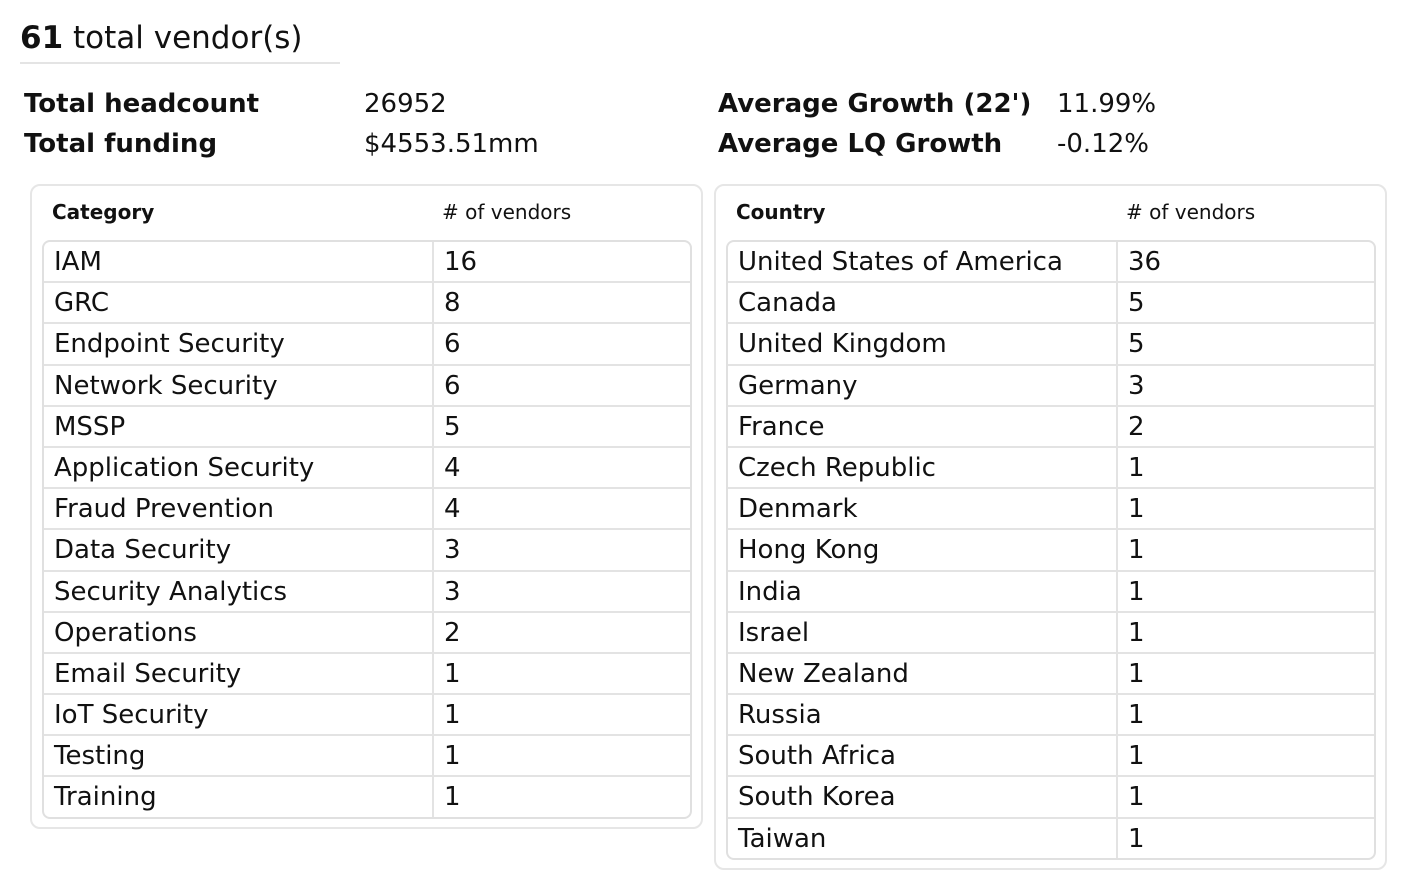  What do you see at coordinates (1103, 144) in the screenshot?
I see `average-lq-growth-value: -0.12%` at bounding box center [1103, 144].